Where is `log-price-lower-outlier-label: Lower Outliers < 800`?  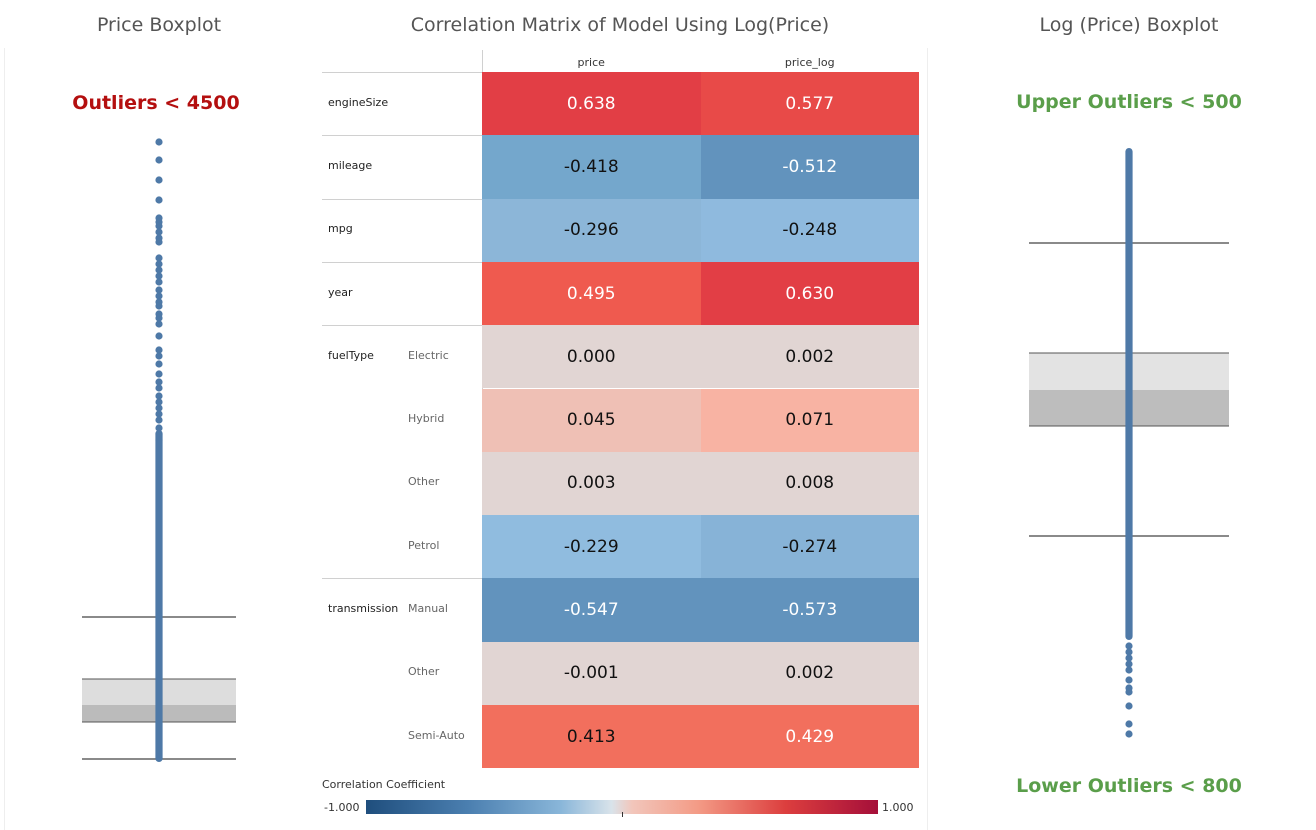
log-price-lower-outlier-label: Lower Outliers < 800 is located at coordinates (1129, 786).